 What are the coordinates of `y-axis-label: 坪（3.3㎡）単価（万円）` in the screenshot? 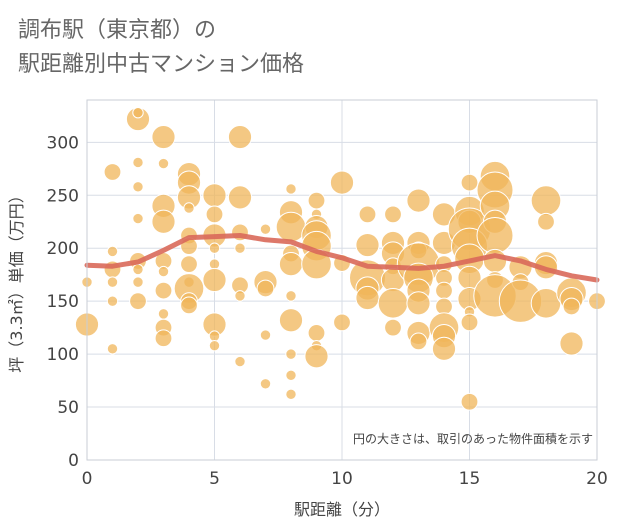 It's located at (16, 279).